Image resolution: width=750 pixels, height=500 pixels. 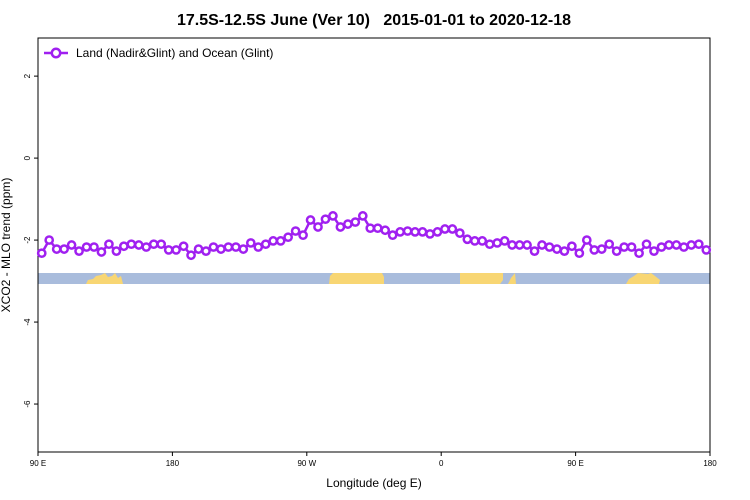 What do you see at coordinates (174, 53) in the screenshot?
I see `legend-label: Land (Nadir&Glint) and Ocean (Glint)` at bounding box center [174, 53].